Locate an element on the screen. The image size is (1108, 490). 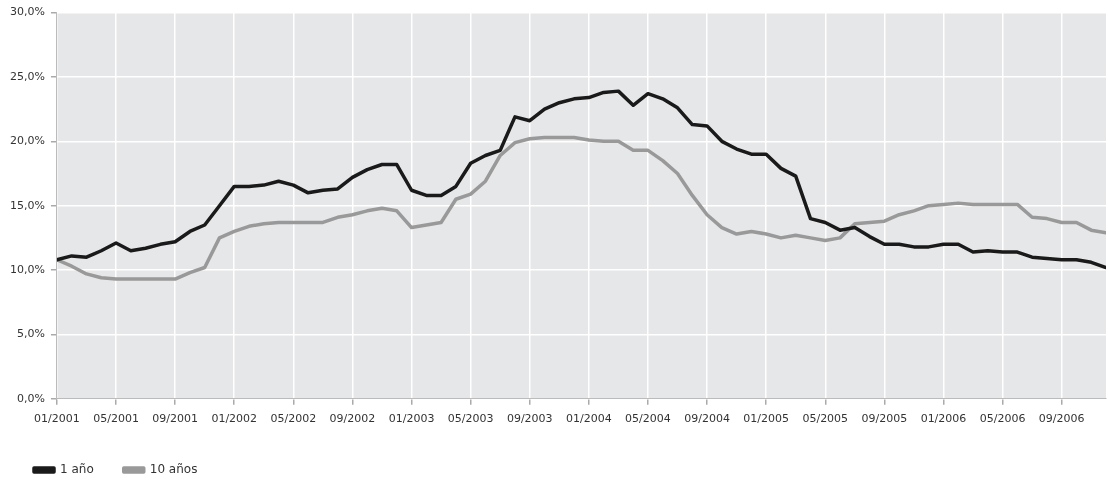
x-tick-label: 09/2006 is located at coordinates (1061, 419).